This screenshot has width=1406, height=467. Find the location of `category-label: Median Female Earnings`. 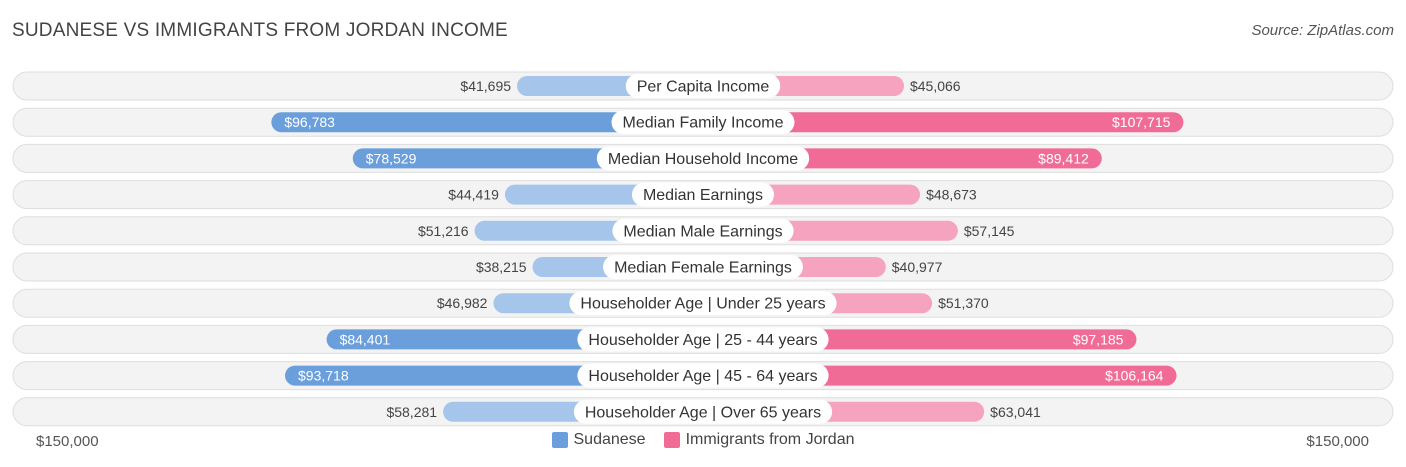

category-label: Median Female Earnings is located at coordinates (703, 268).